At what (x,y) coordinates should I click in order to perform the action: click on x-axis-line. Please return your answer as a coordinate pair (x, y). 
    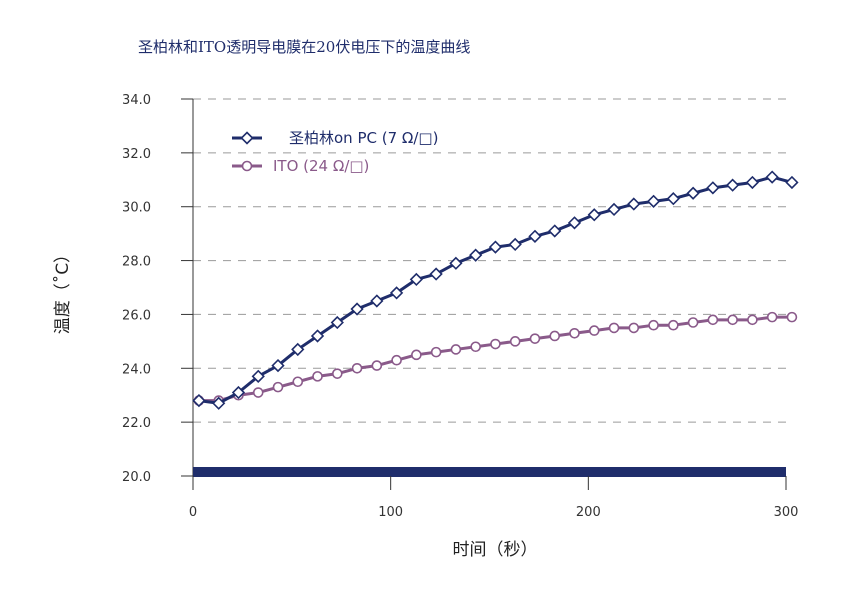
    Looking at the image, I should click on (489, 472).